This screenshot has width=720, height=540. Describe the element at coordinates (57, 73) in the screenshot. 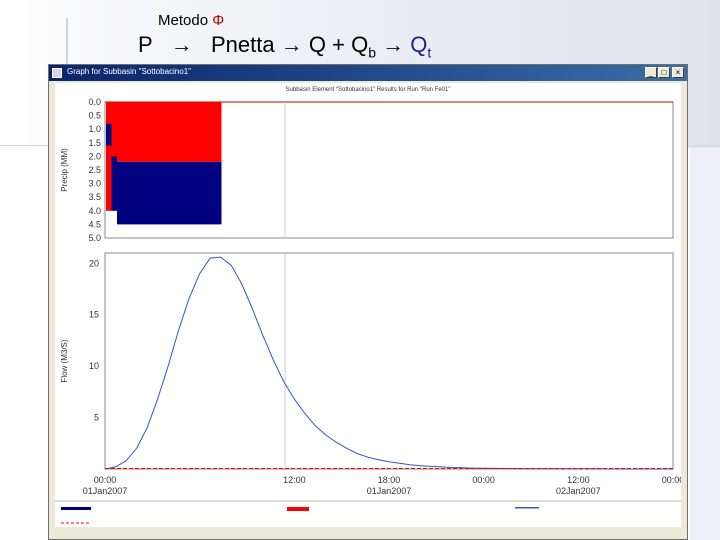

I see `window-app-icon` at that location.